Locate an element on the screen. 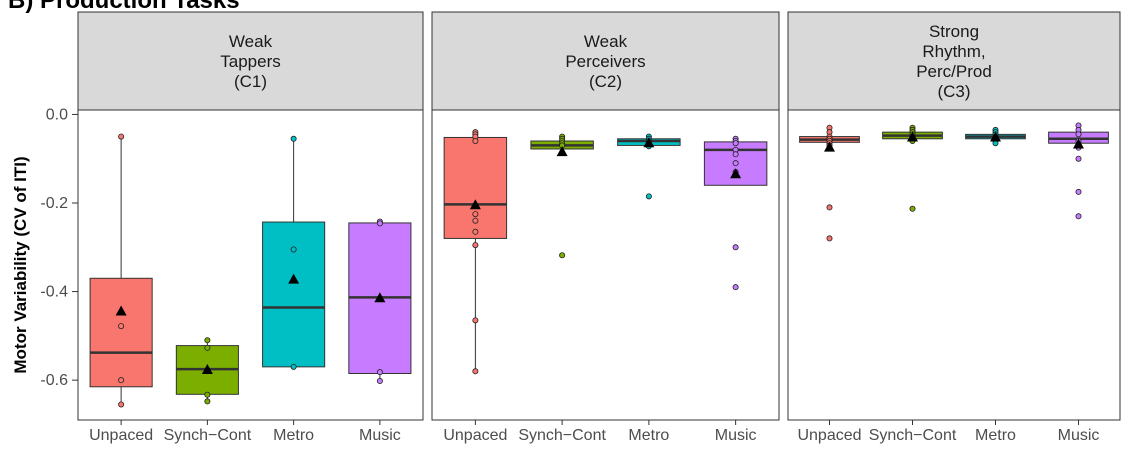  facet-strip-label: Perceivers is located at coordinates (605, 61).